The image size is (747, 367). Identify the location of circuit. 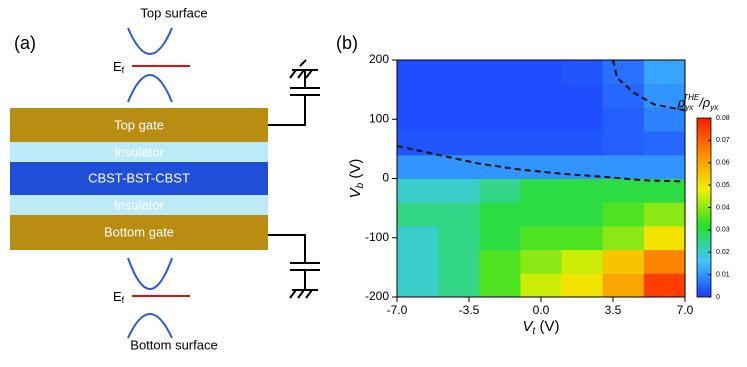
(294, 179).